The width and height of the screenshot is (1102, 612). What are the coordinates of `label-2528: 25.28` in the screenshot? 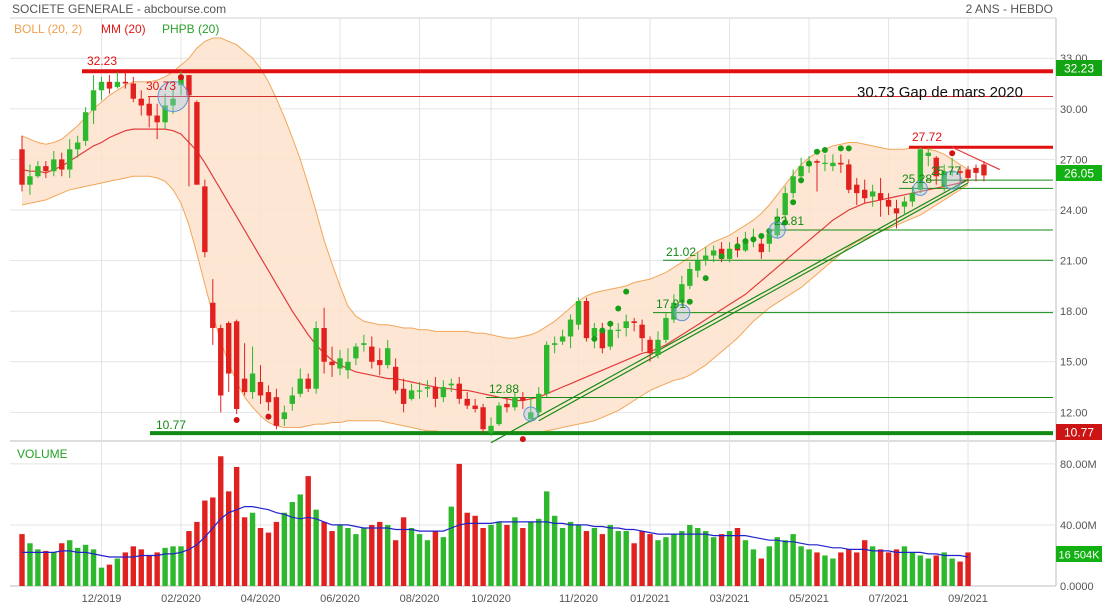 It's located at (917, 179).